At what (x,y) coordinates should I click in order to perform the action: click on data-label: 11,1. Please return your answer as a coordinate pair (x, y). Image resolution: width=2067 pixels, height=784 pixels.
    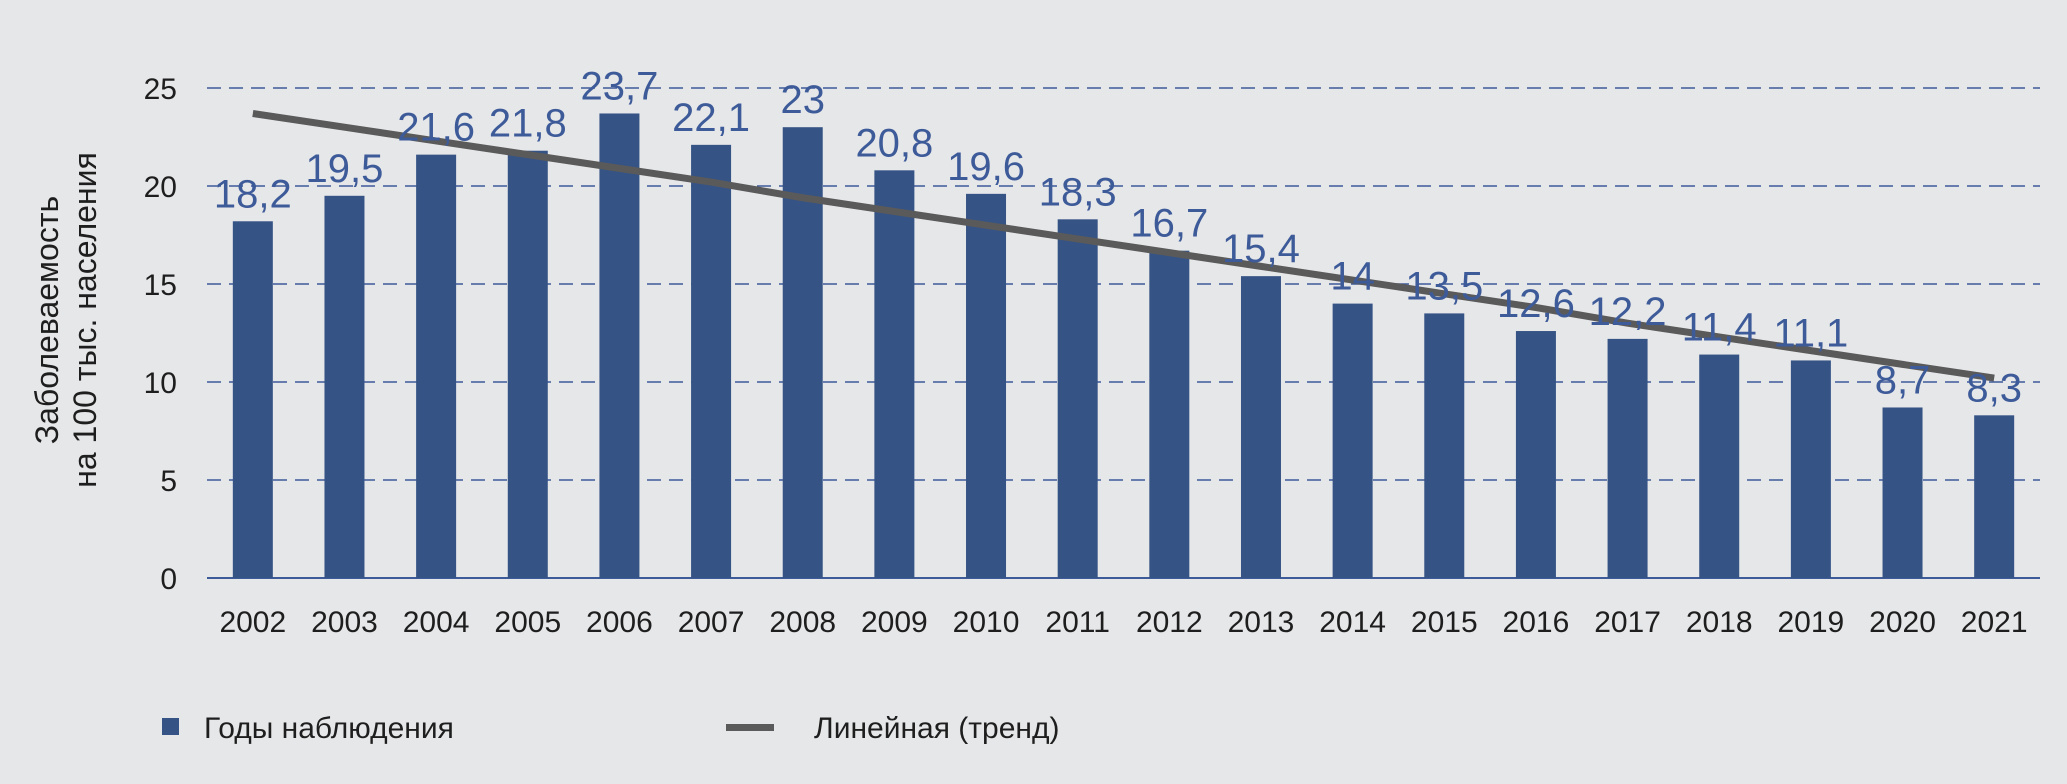
    Looking at the image, I should click on (1810, 333).